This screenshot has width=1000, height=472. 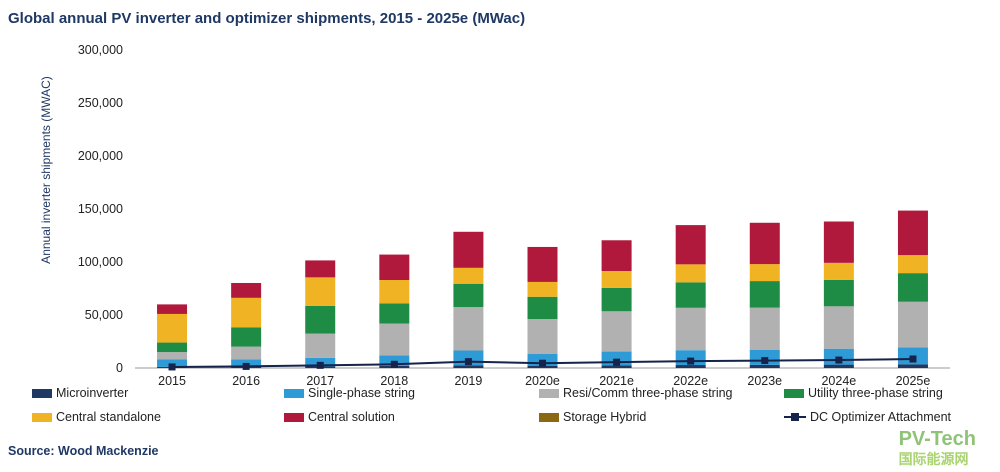 I want to click on x-tick-label: 2025e, so click(x=913, y=380).